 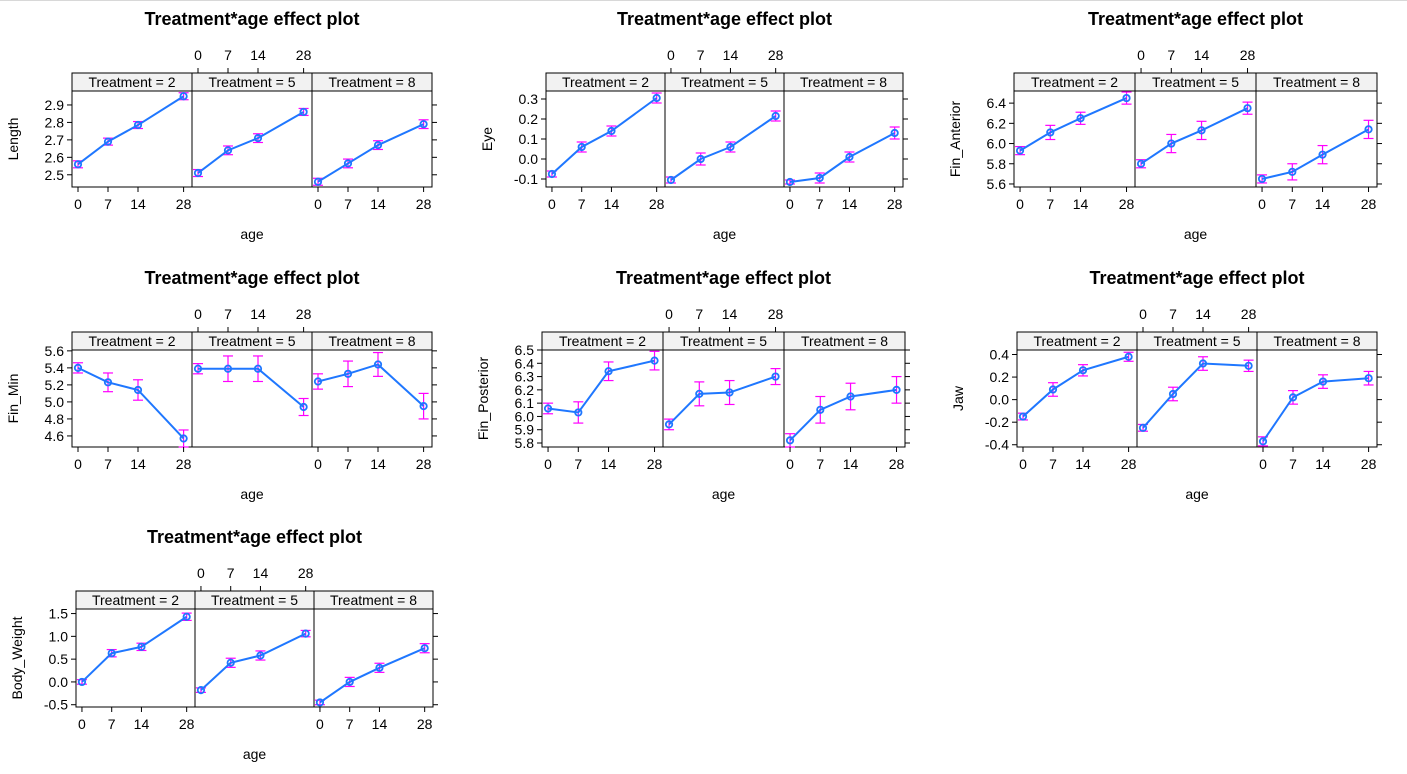 What do you see at coordinates (483, 399) in the screenshot?
I see `y-axis-label: Fin_Posterior` at bounding box center [483, 399].